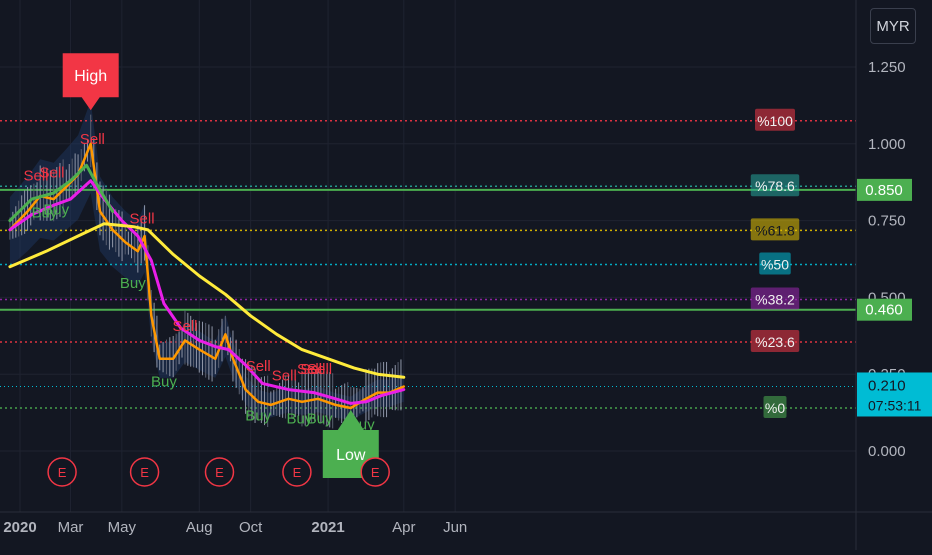 The image size is (932, 555). I want to click on y-tick-label: 0.000, so click(887, 451).